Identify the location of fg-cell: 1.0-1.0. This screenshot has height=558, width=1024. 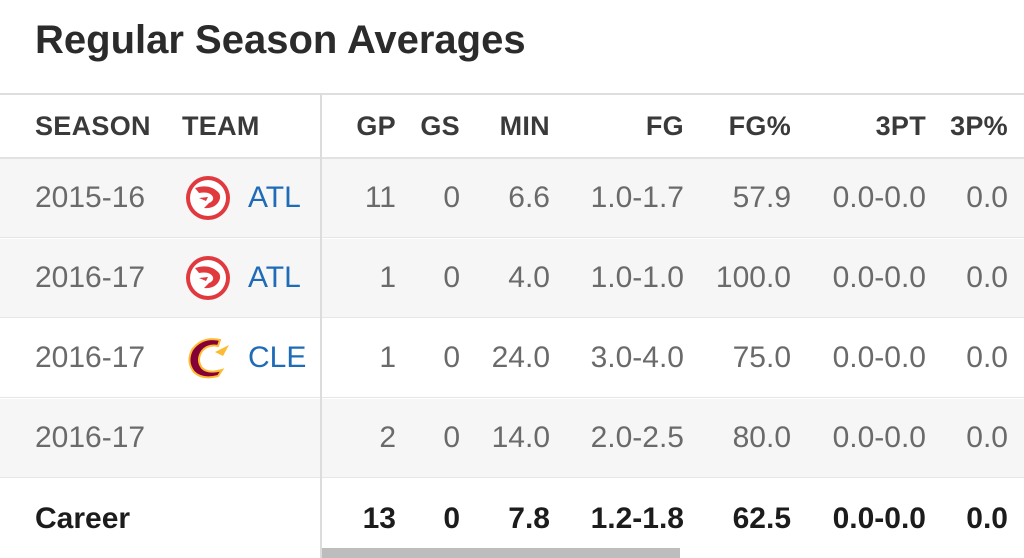
(637, 277).